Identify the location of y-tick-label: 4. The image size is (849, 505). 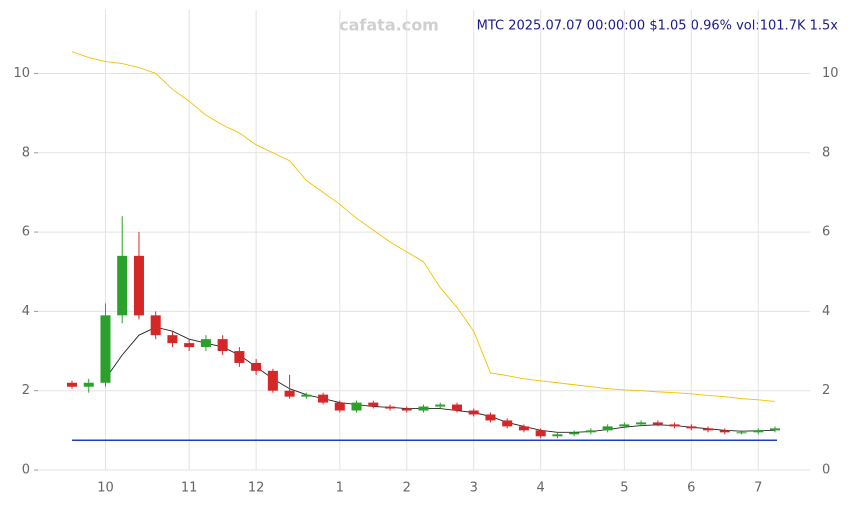
(26, 311).